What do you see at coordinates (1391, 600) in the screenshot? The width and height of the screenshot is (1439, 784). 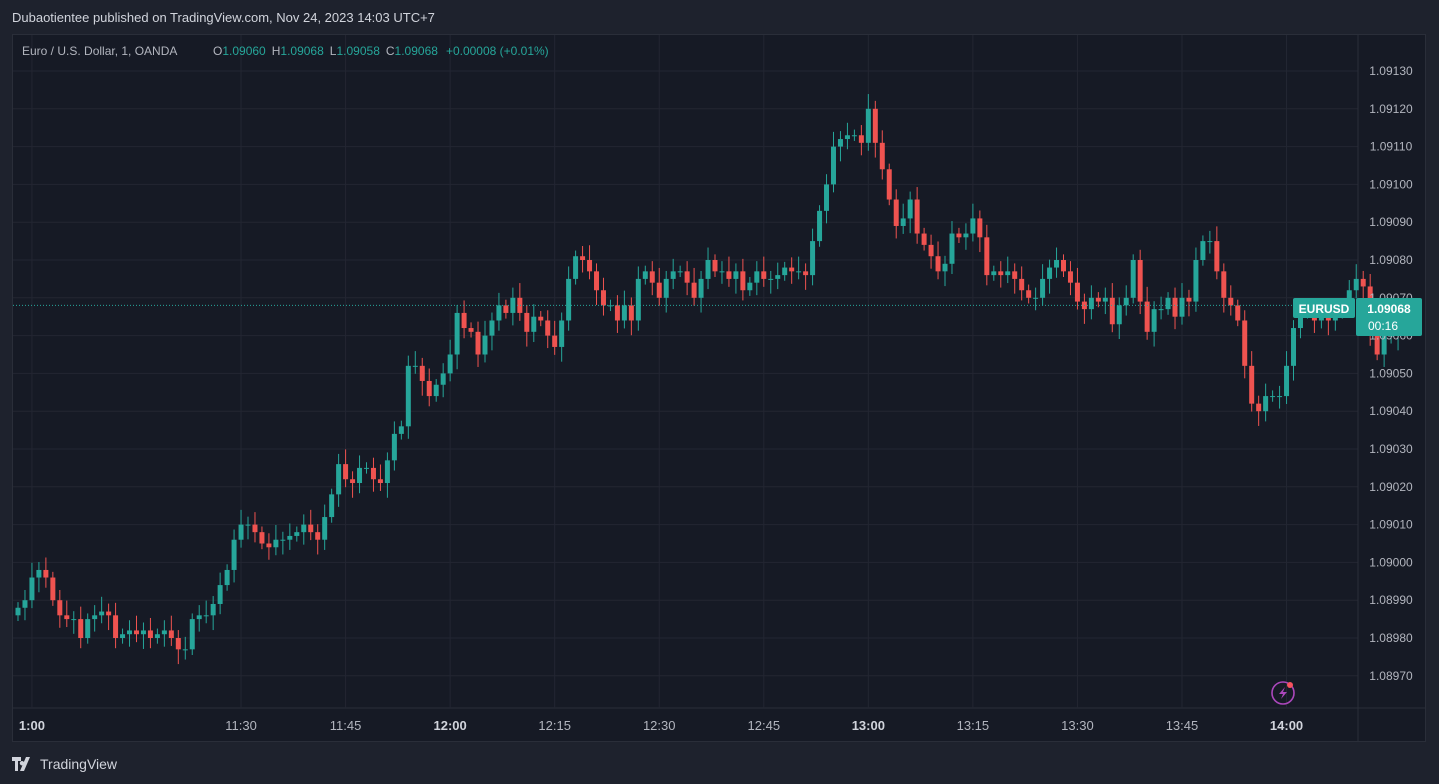 I see `price-tick-label: 1.08990` at bounding box center [1391, 600].